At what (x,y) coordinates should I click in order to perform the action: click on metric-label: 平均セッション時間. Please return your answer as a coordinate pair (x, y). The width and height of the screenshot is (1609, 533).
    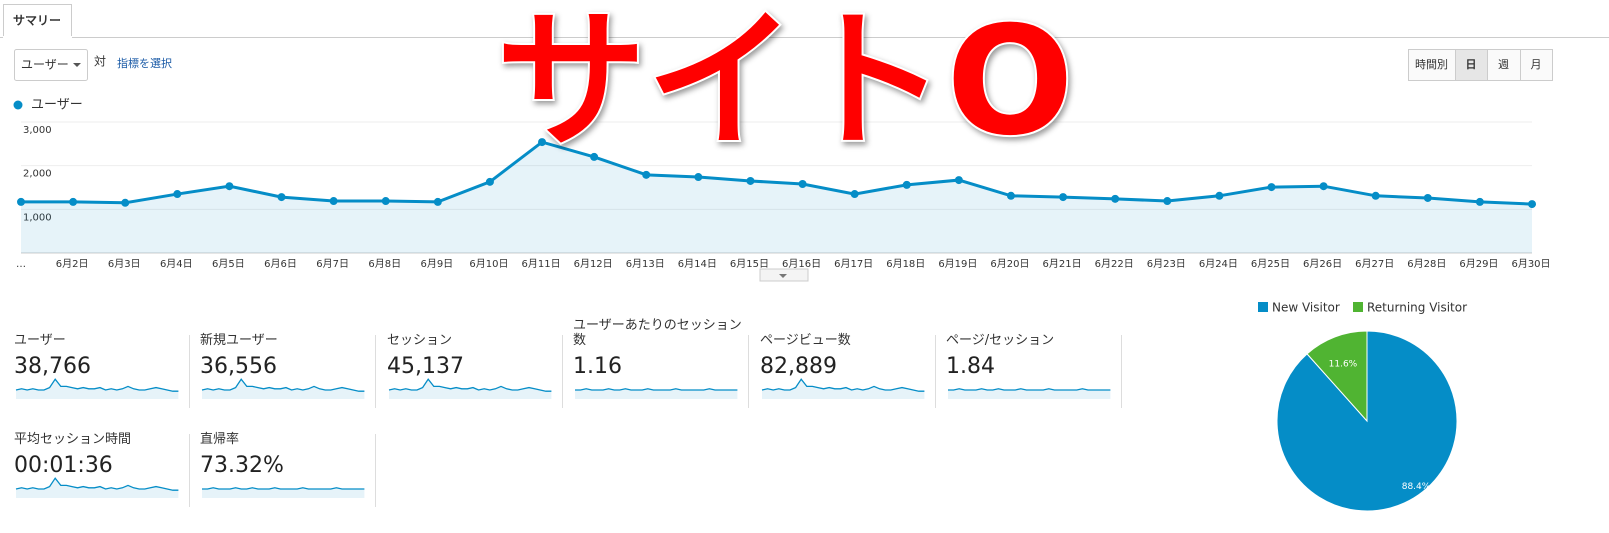
    Looking at the image, I should click on (73, 439).